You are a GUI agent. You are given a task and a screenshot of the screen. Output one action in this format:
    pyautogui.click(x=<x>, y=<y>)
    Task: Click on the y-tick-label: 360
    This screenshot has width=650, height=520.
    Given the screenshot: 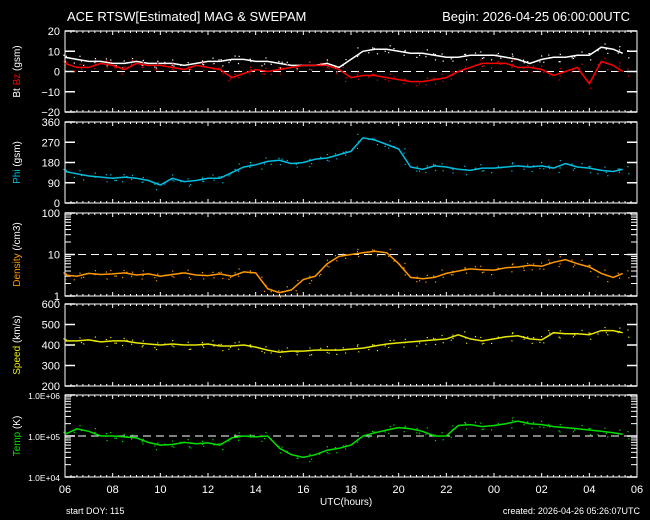 What is the action you would take?
    pyautogui.click(x=51, y=123)
    